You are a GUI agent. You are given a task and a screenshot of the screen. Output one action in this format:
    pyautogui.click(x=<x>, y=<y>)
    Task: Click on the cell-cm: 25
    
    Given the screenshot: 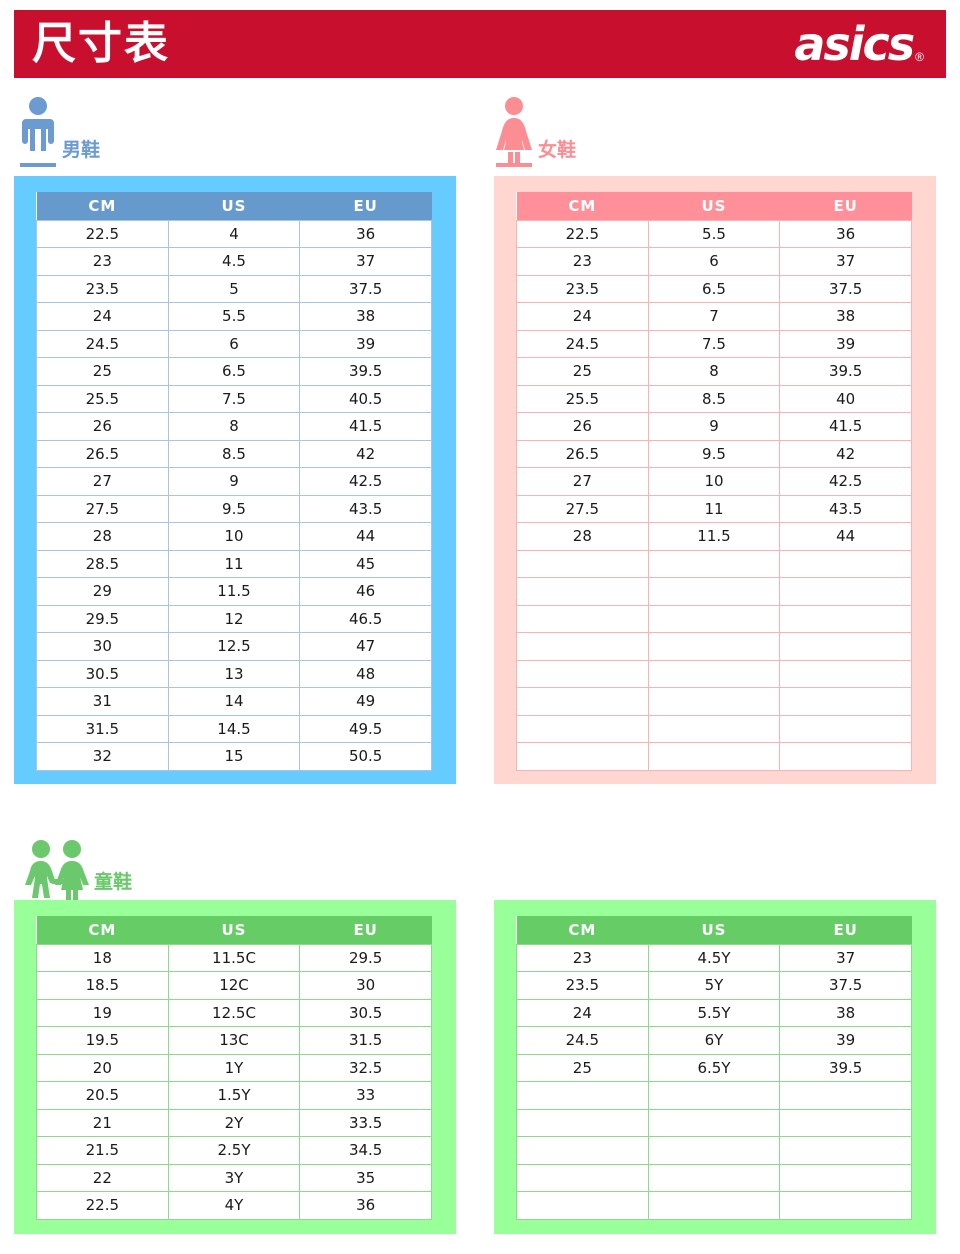 What is the action you would take?
    pyautogui.click(x=582, y=371)
    